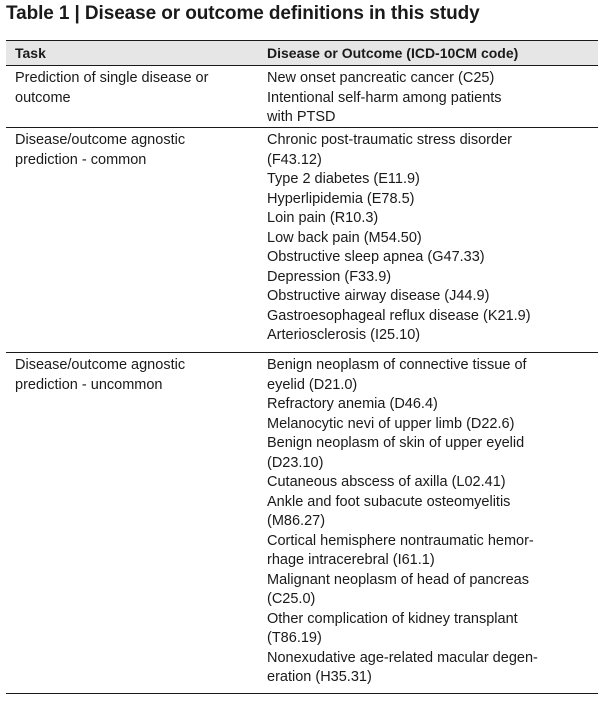 This screenshot has height=704, width=604. I want to click on disease-line: Benign neoplasm of connective tissue of, so click(397, 365).